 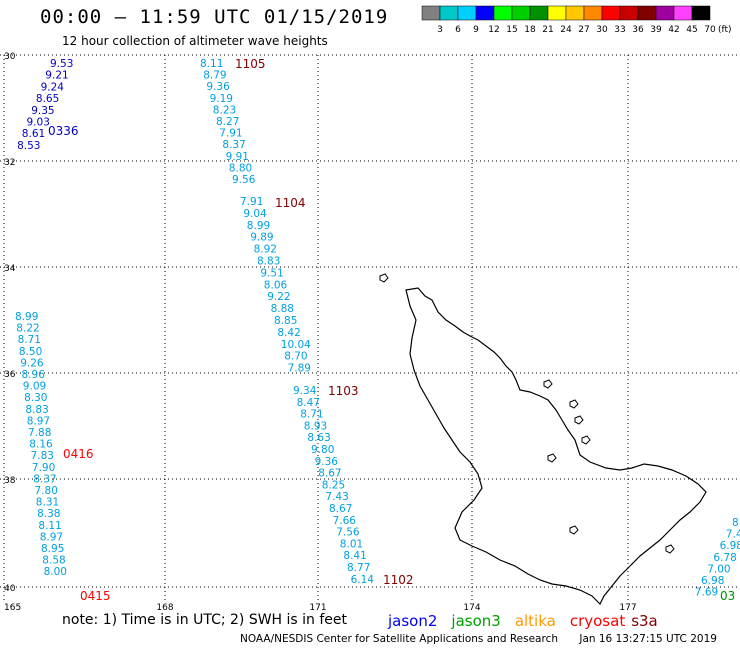 I want to click on lon-label: 171, so click(x=317, y=606).